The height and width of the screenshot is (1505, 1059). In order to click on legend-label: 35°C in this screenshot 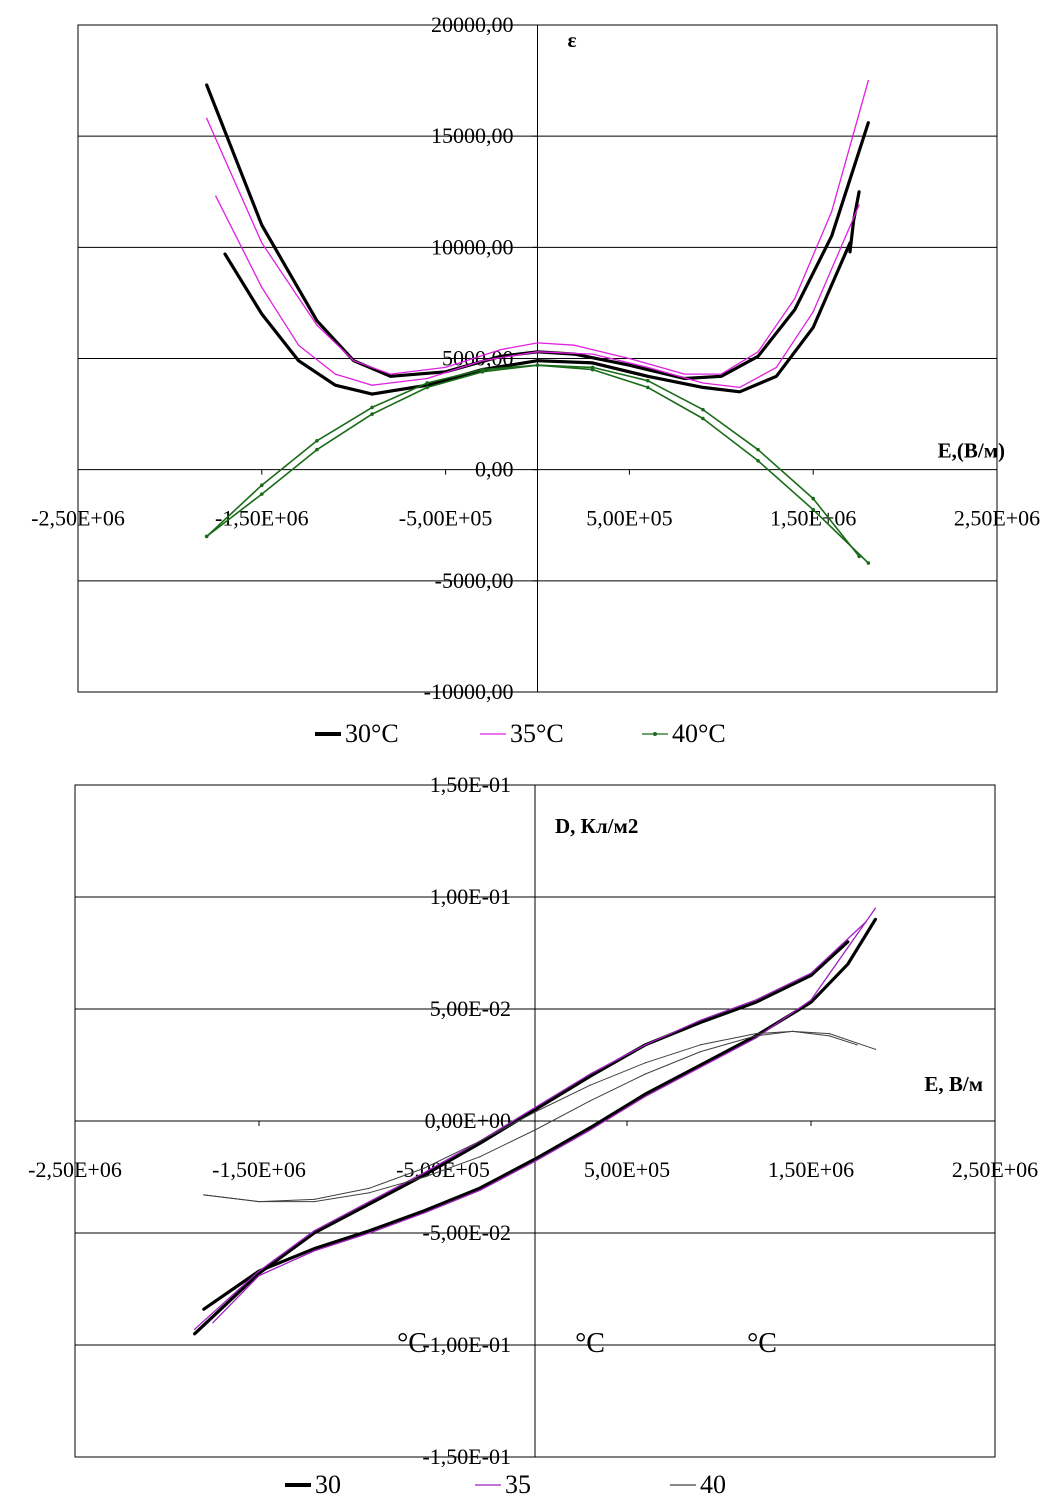, I will do `click(537, 733)`.